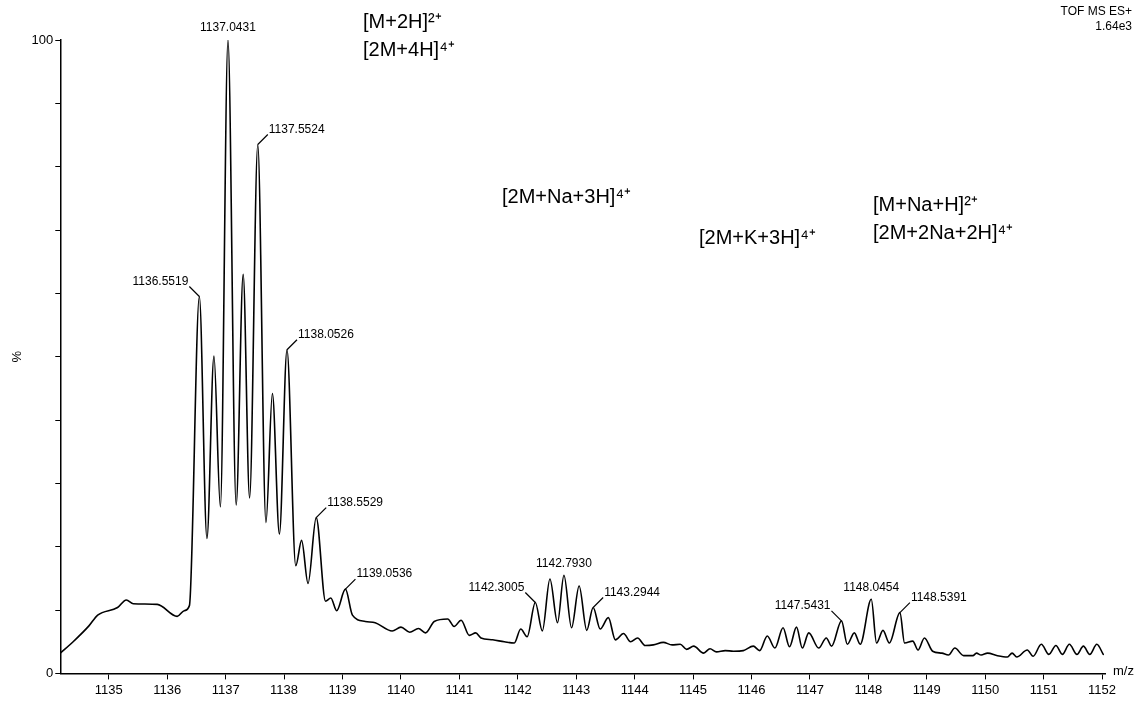  What do you see at coordinates (228, 27) in the screenshot?
I see `annotation: 1137.0431` at bounding box center [228, 27].